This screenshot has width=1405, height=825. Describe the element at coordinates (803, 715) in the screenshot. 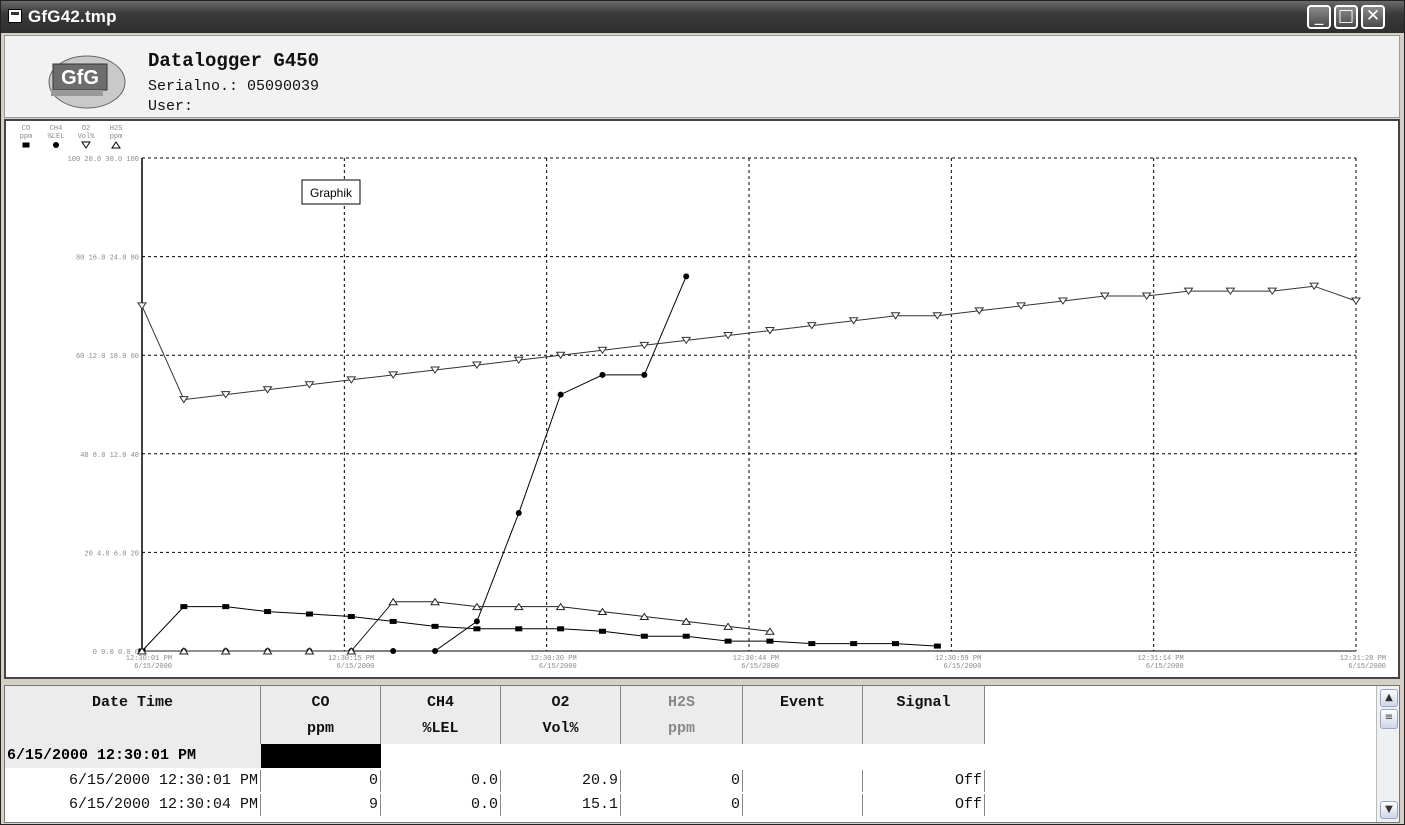

I see `column-header: Event` at that location.